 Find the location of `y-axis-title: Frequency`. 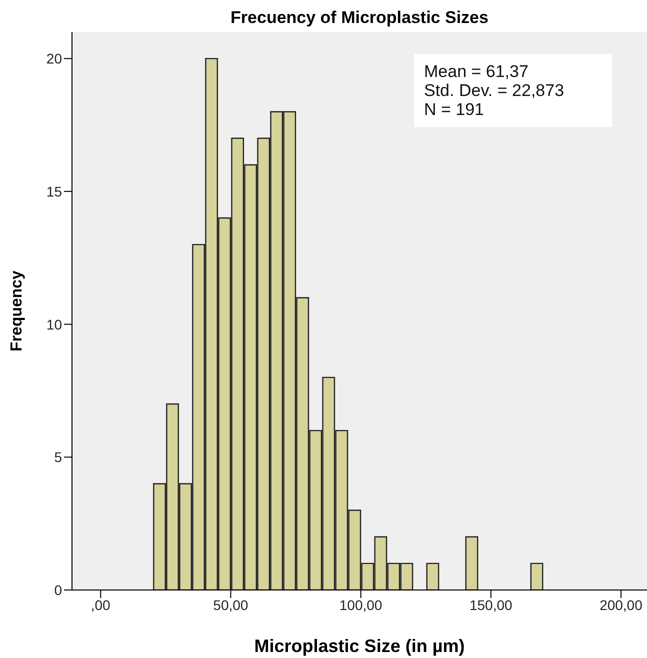

y-axis-title: Frequency is located at coordinates (17, 311).